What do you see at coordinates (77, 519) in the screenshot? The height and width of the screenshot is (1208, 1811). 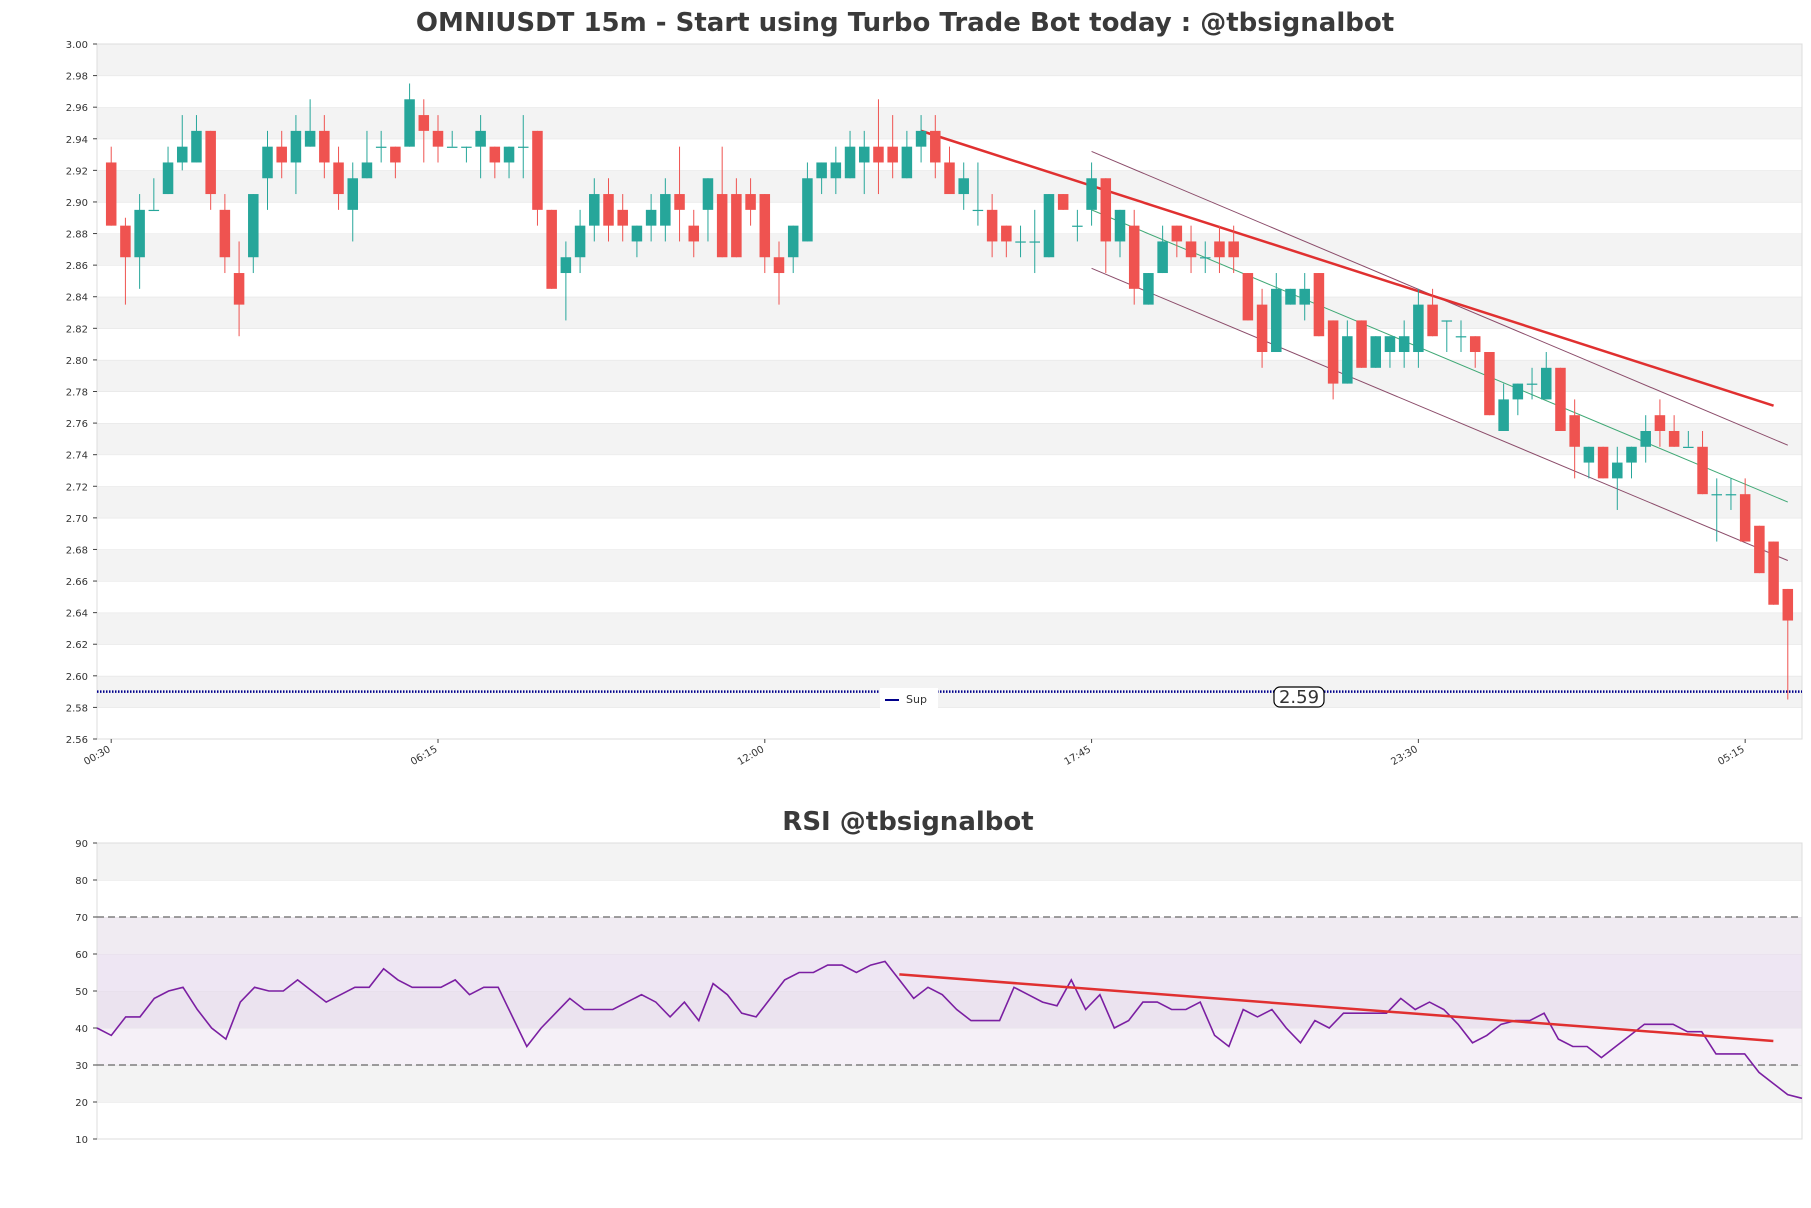 I see `price-y-tick-label: 2.70` at bounding box center [77, 519].